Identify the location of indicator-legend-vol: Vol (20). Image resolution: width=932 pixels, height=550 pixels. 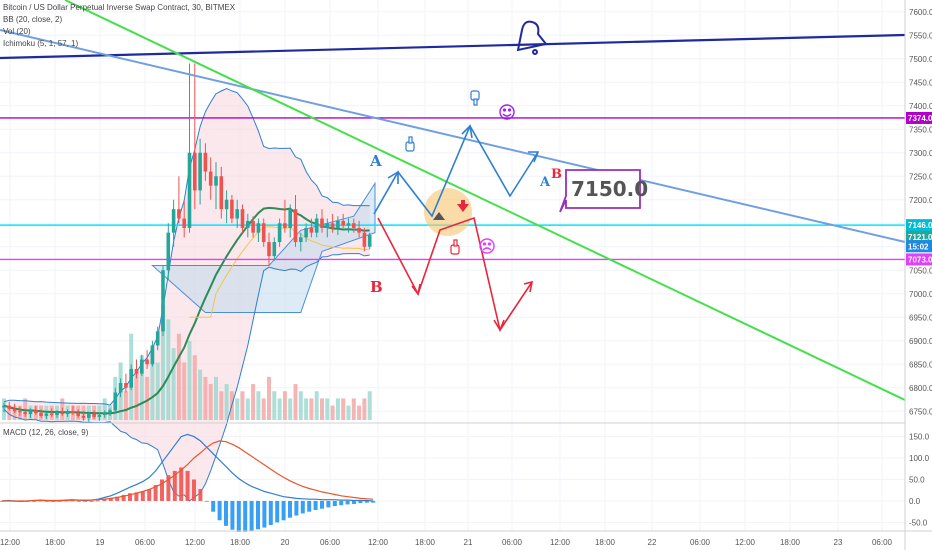
(17, 31).